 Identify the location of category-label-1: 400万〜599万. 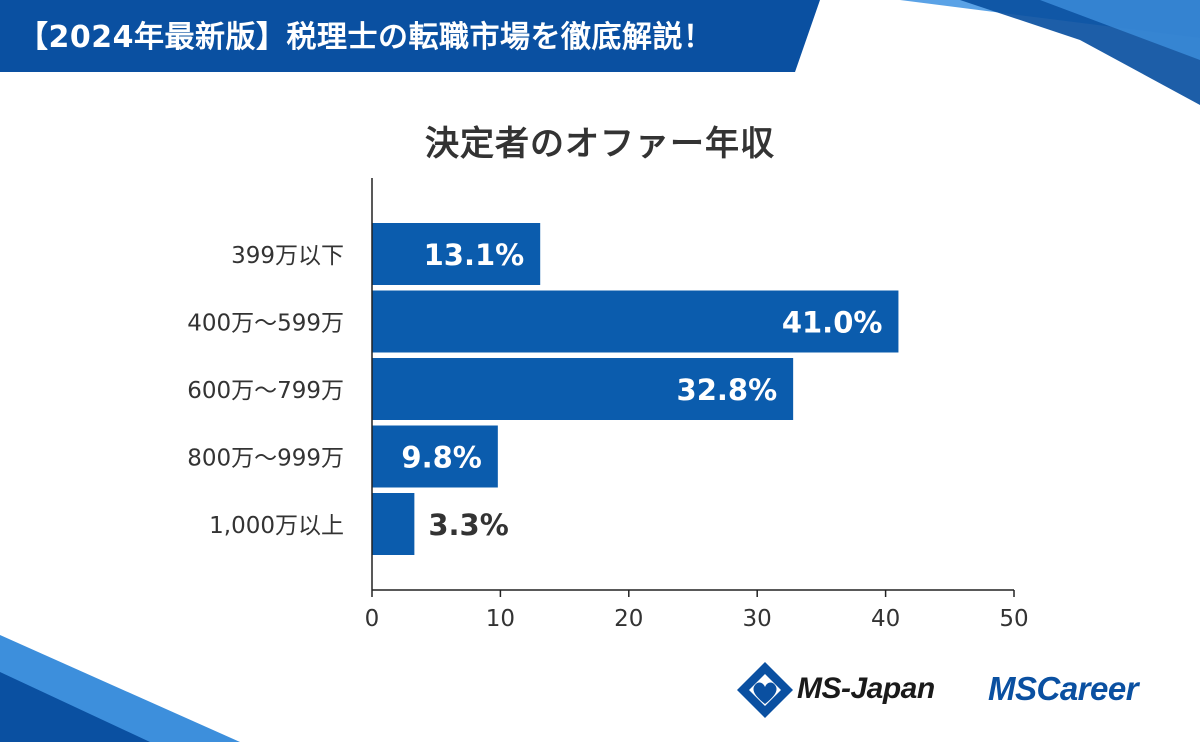
(265, 324).